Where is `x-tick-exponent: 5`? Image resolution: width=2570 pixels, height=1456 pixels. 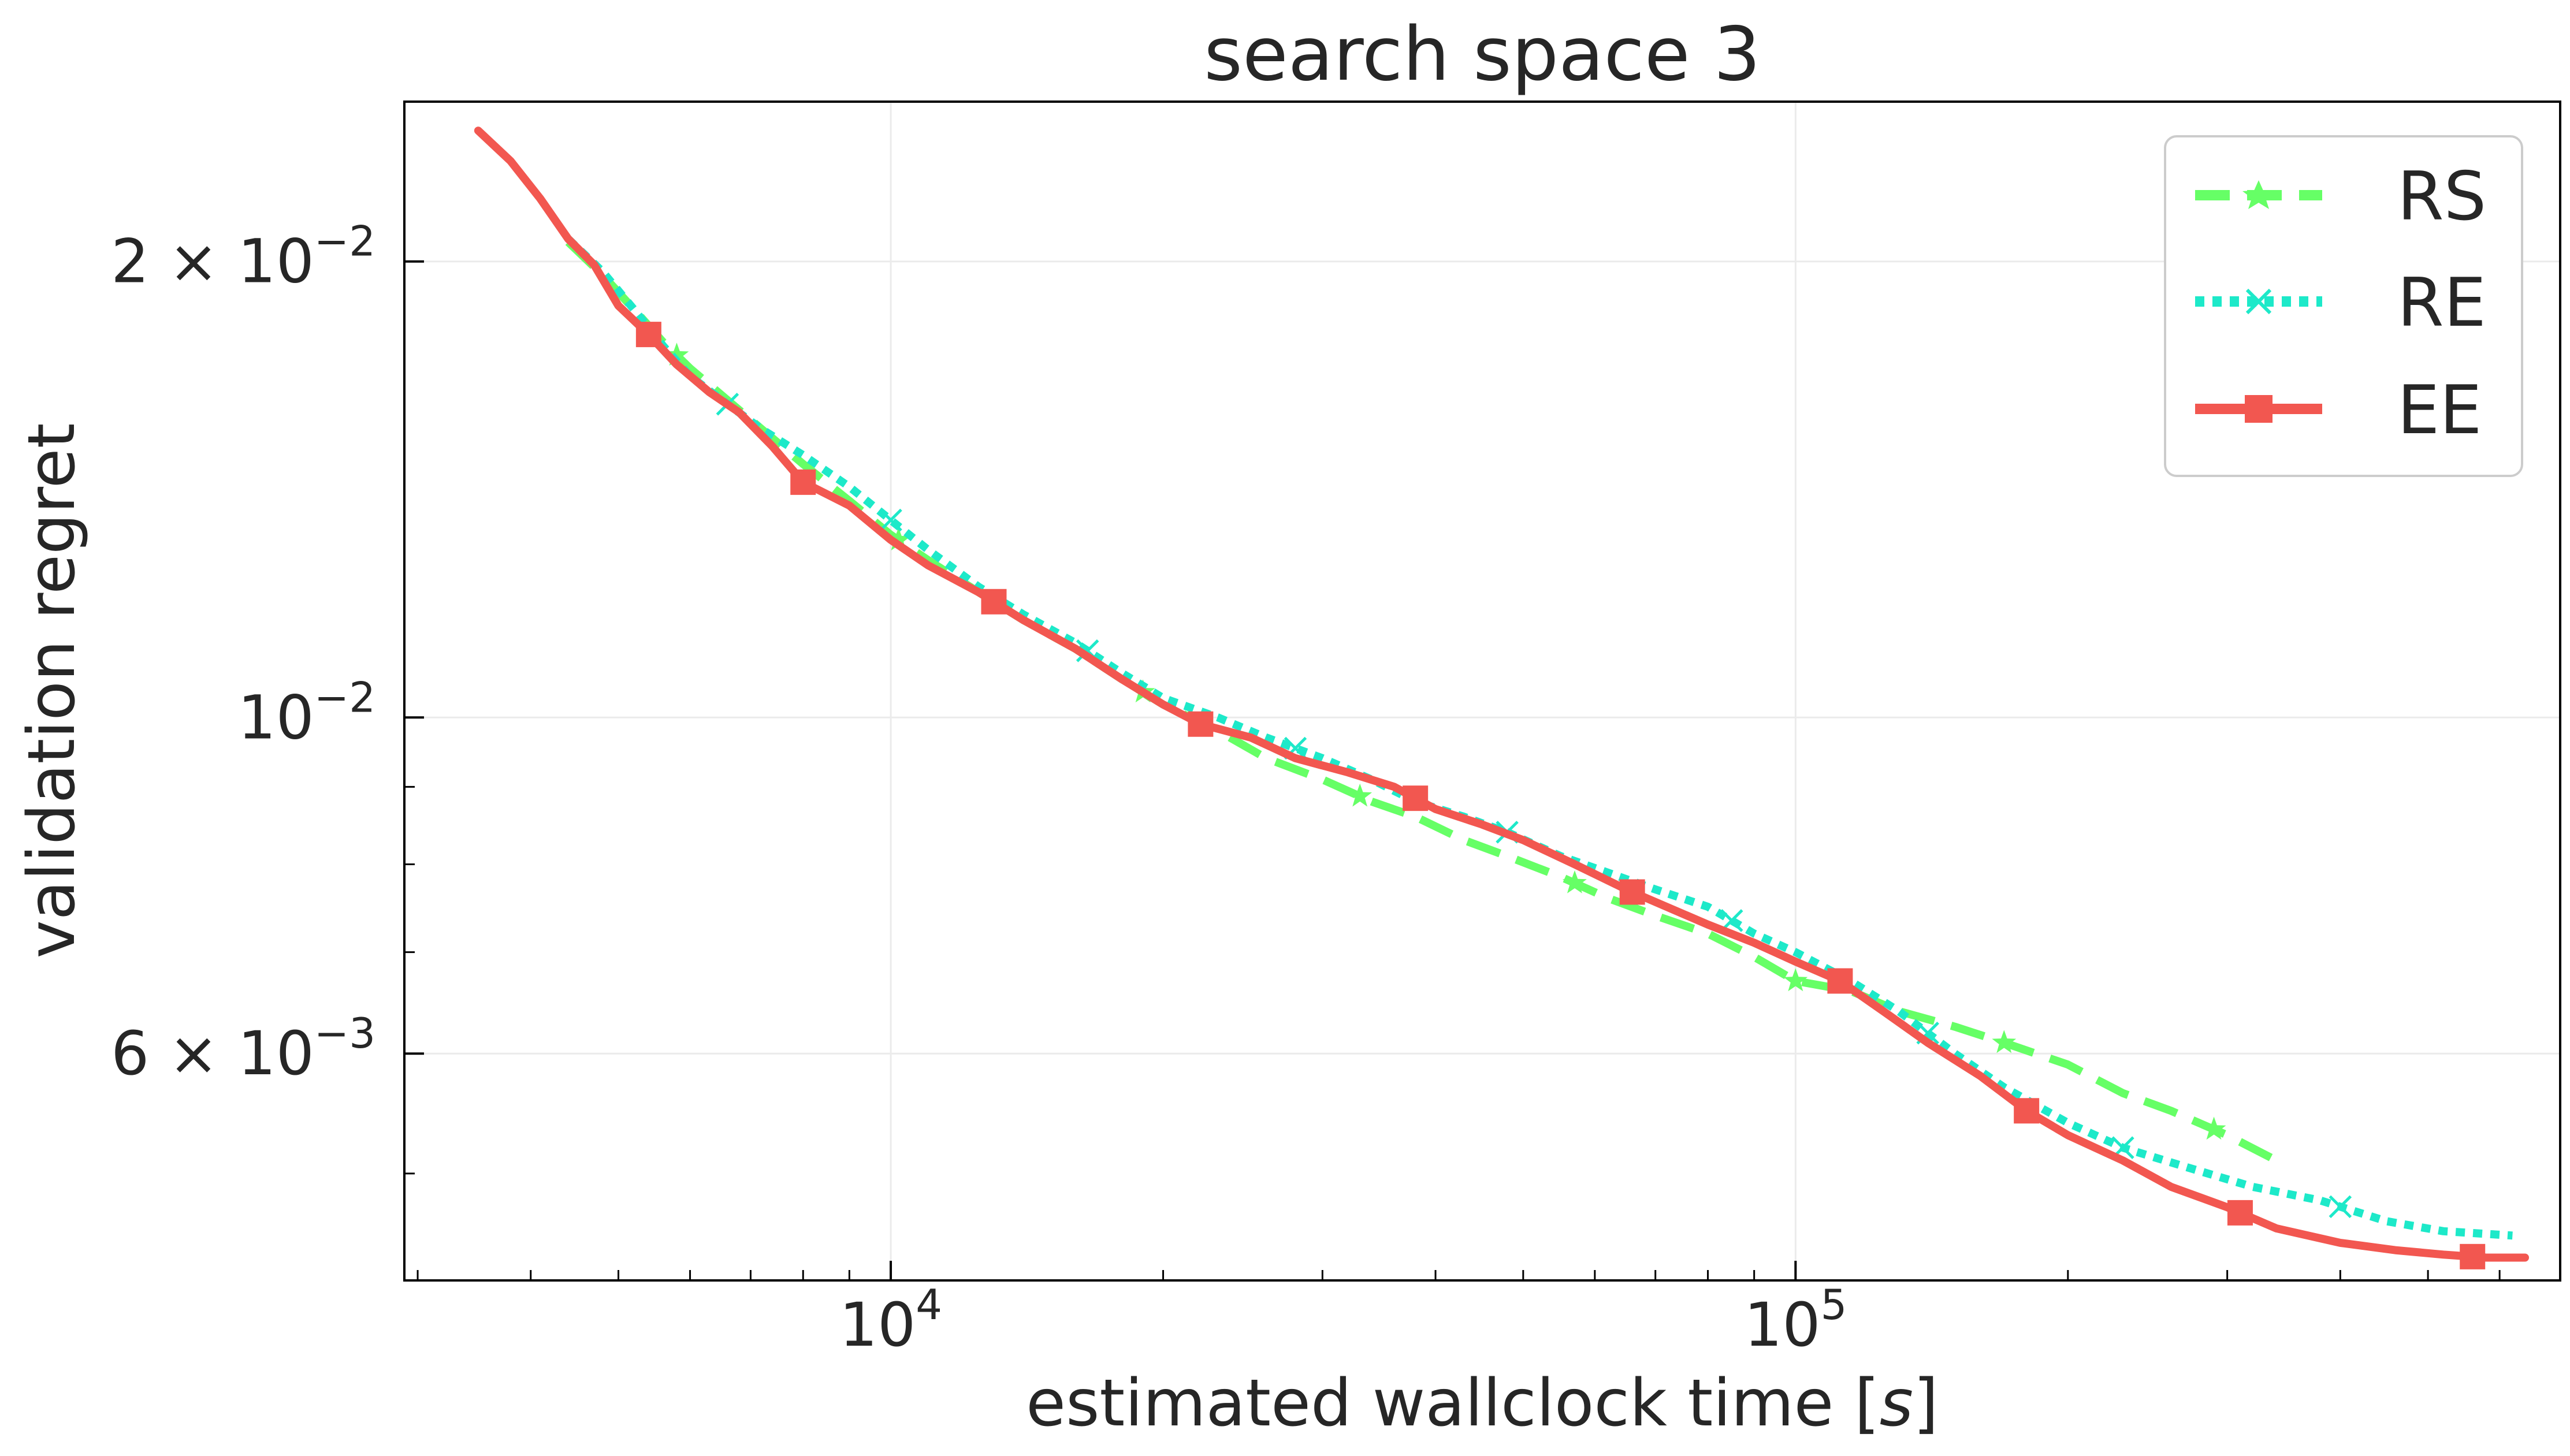
x-tick-exponent: 5 is located at coordinates (1834, 1304).